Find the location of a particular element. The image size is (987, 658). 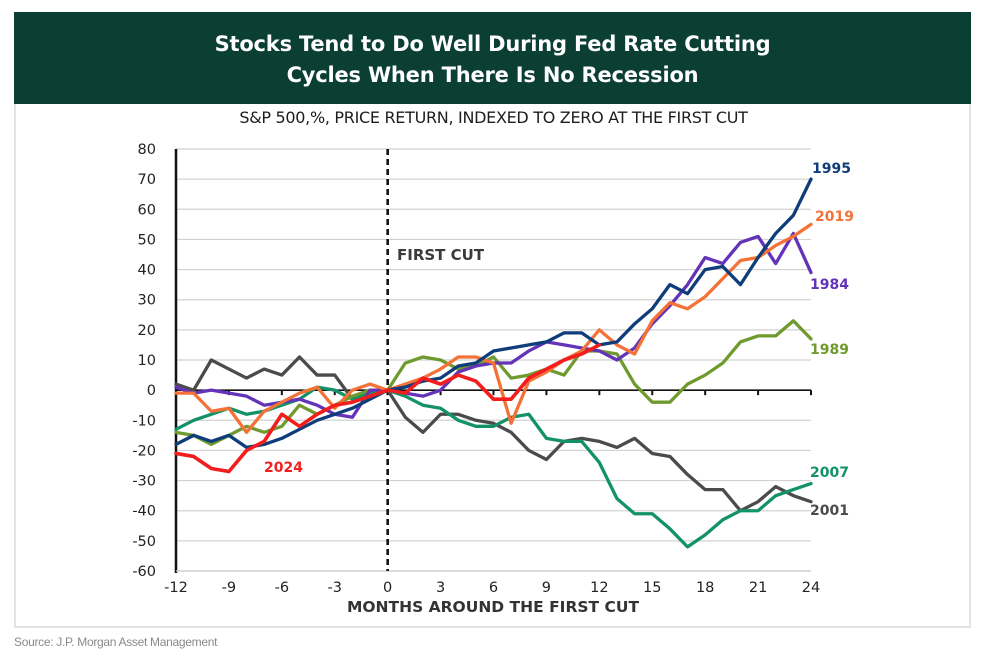

y-tick-label: -20 is located at coordinates (144, 451).